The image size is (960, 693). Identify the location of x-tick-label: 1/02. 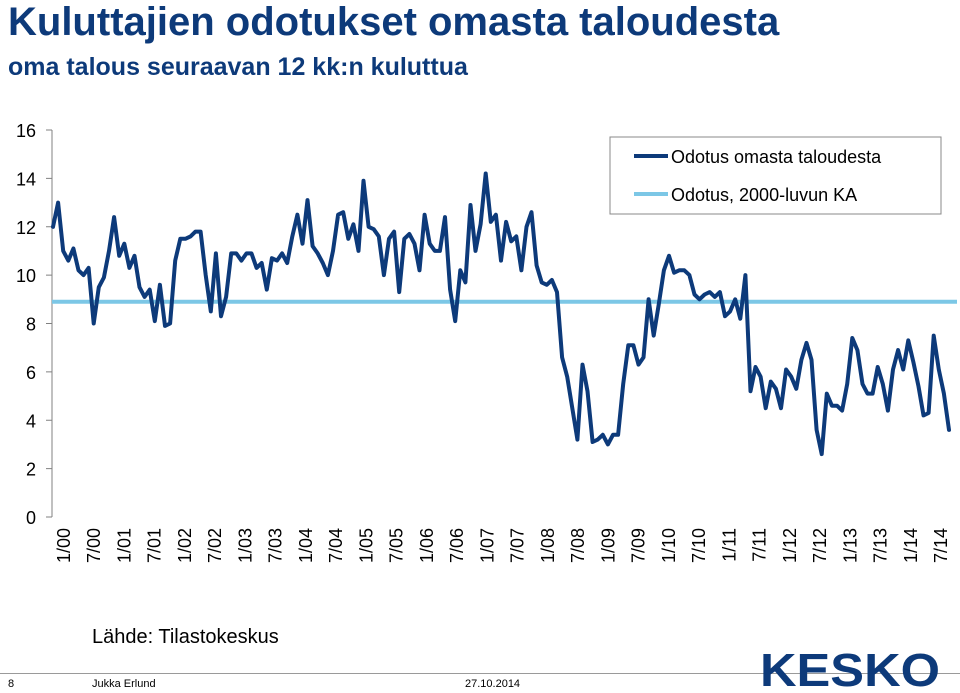
(185, 545).